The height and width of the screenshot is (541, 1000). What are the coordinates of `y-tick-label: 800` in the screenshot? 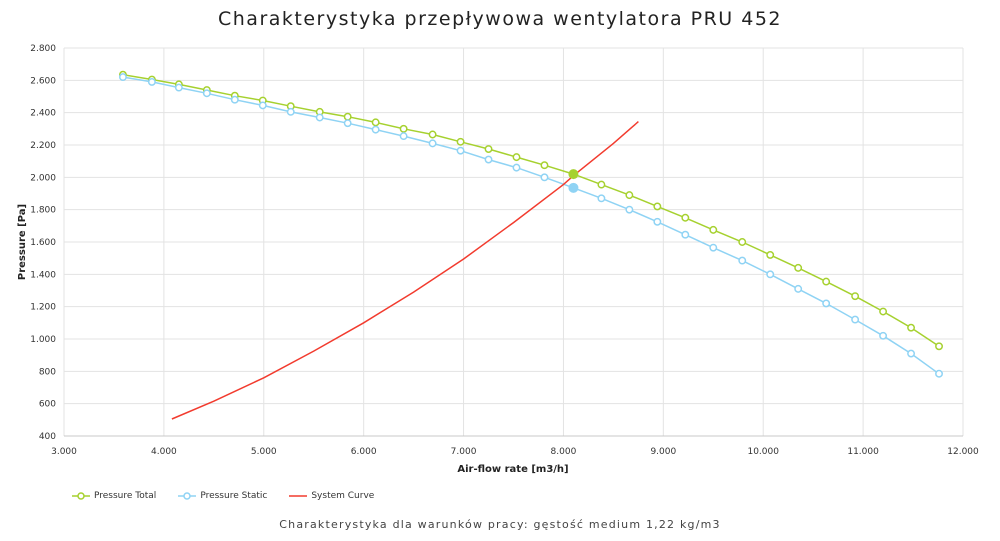 It's located at (47, 372).